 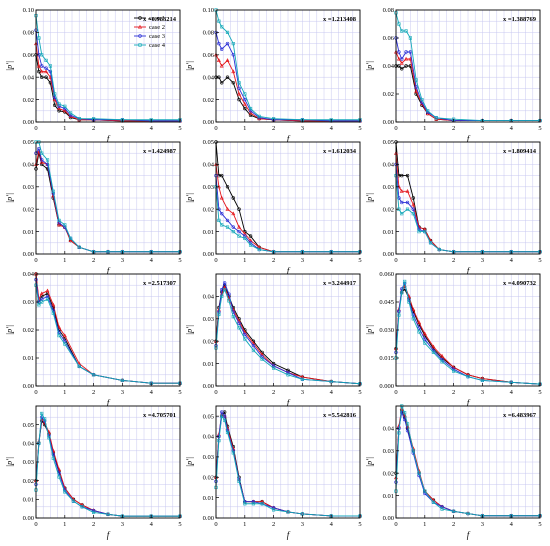 What do you see at coordinates (520, 415) in the screenshot?
I see `position-annotation: x =6.483967` at bounding box center [520, 415].